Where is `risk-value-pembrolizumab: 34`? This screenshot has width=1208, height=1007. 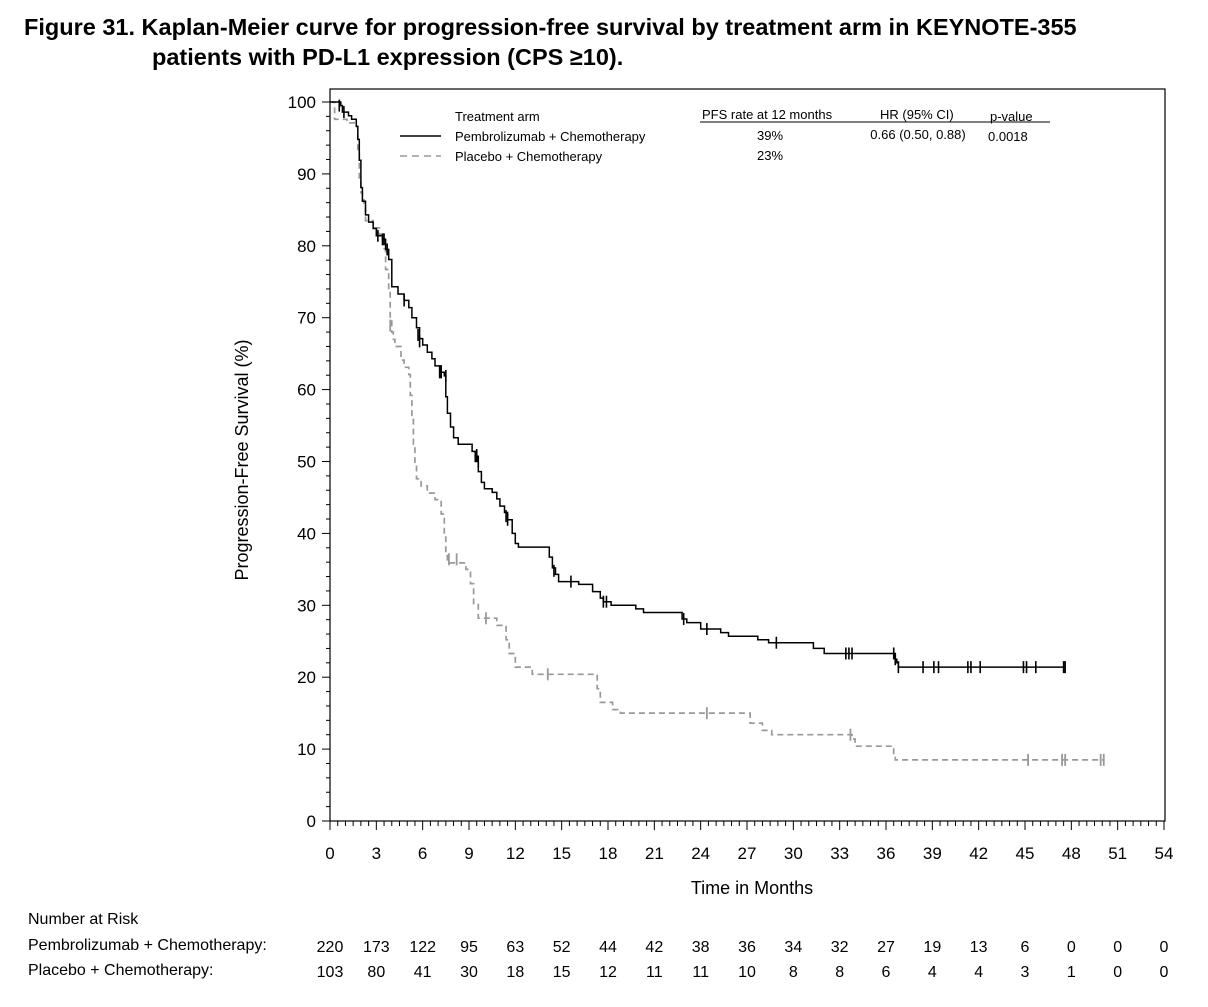
risk-value-pembrolizumab: 34 is located at coordinates (793, 947).